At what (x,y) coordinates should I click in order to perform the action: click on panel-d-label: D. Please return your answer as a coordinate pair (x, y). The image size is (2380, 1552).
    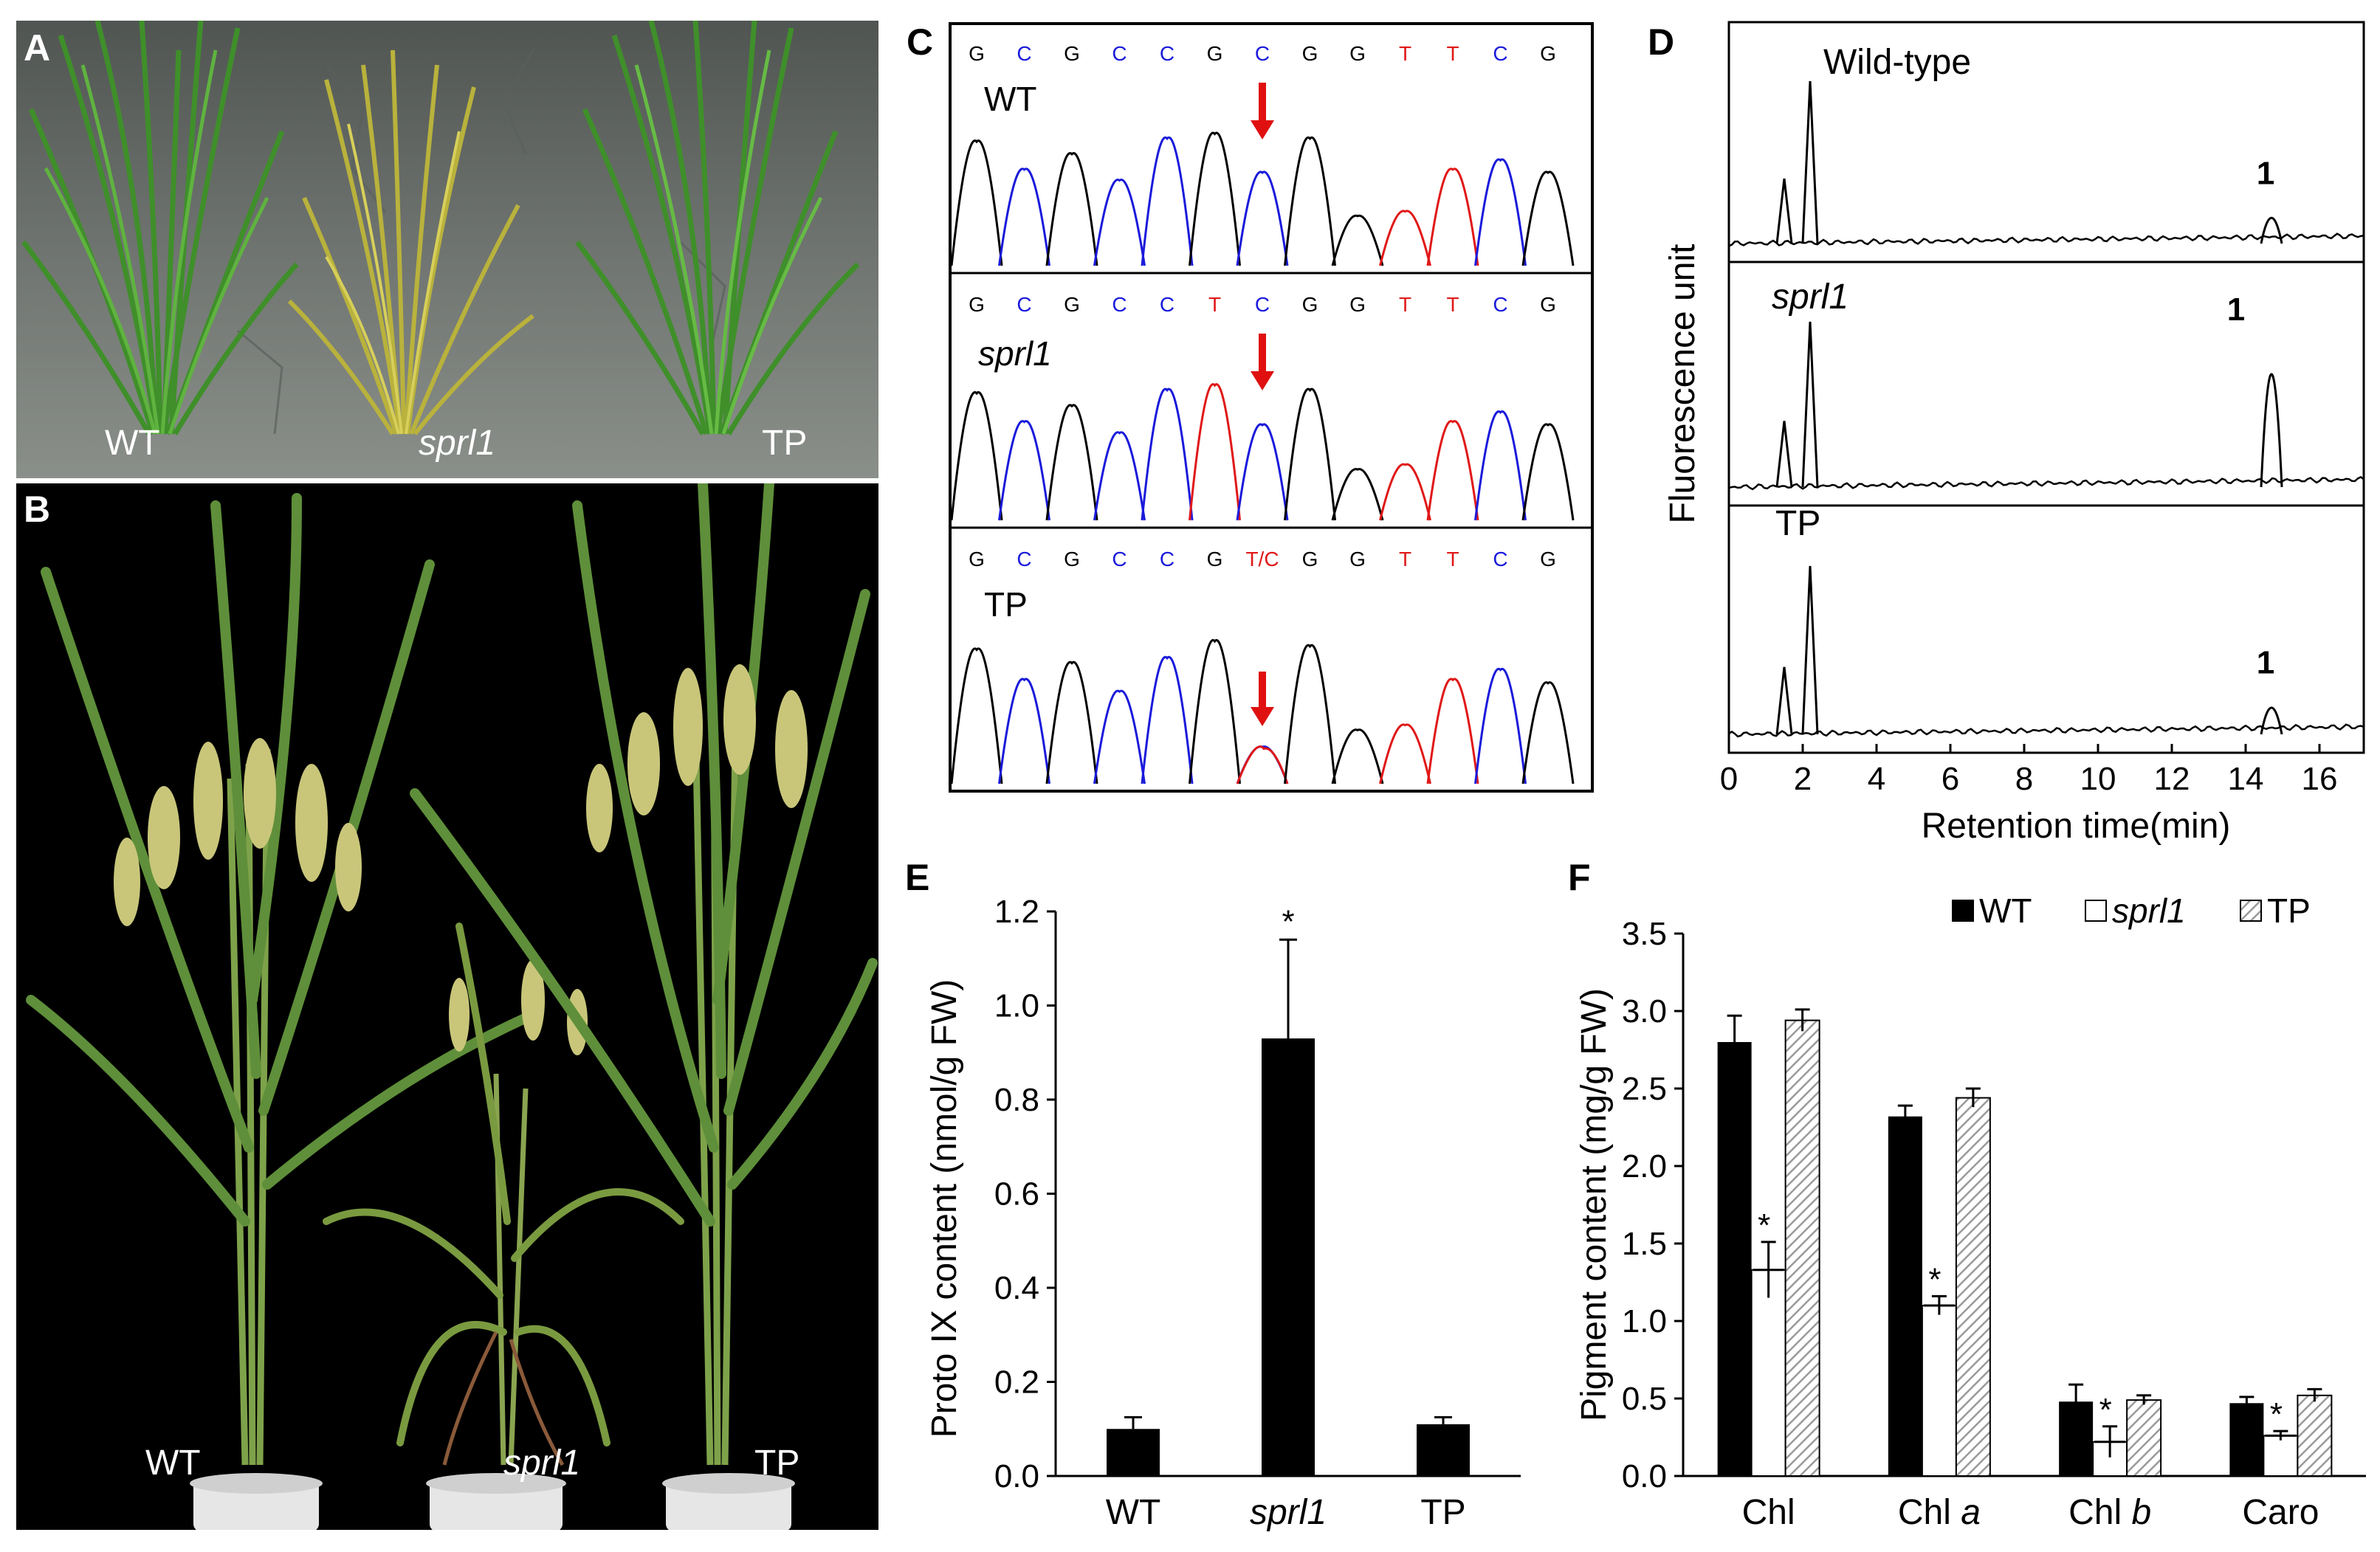
    Looking at the image, I should click on (1661, 42).